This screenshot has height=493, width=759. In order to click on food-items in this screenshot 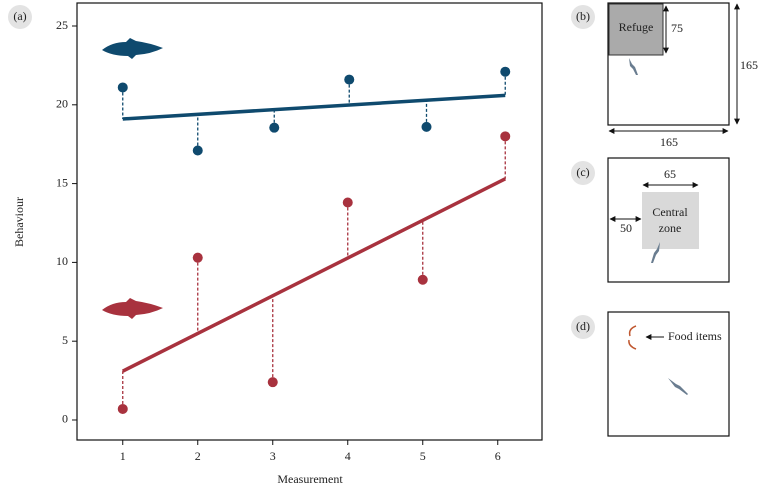, I will do `click(632, 337)`.